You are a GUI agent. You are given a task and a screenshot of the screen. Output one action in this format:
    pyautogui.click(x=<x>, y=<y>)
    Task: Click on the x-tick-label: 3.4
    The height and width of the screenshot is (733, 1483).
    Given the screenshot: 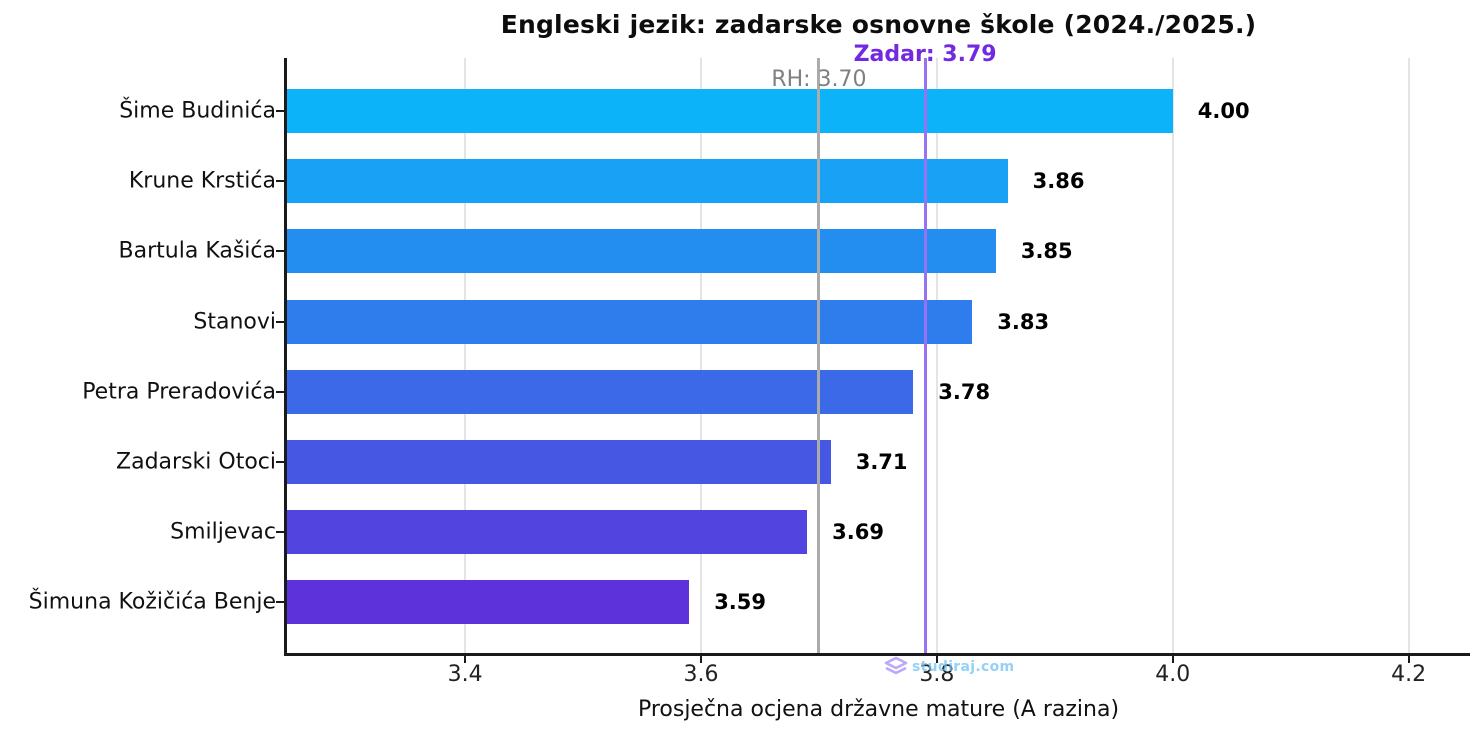 What is the action you would take?
    pyautogui.click(x=465, y=674)
    